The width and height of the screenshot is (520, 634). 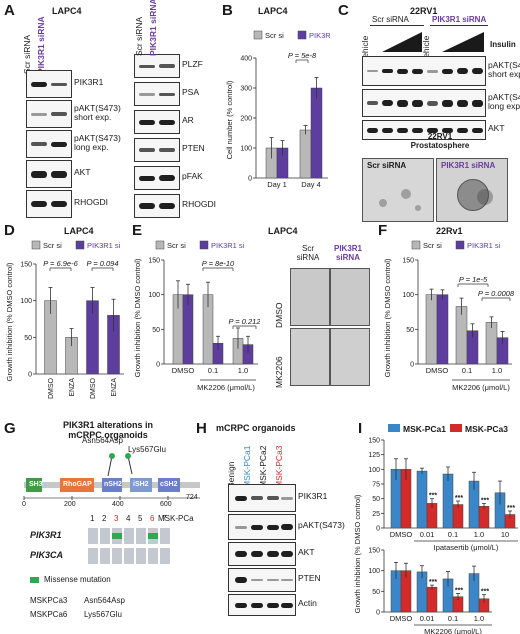 What do you see at coordinates (311, 184) in the screenshot?
I see `panel-b-xtick-1: Day 4` at bounding box center [311, 184].